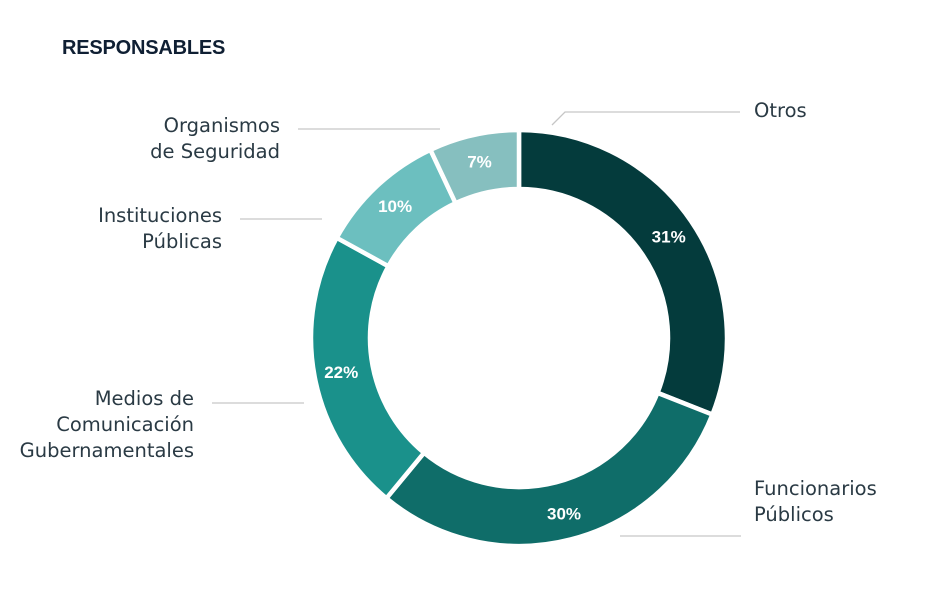 The width and height of the screenshot is (931, 598). Describe the element at coordinates (623, 272) in the screenshot. I see `slice-funcionarios-publicos` at that location.